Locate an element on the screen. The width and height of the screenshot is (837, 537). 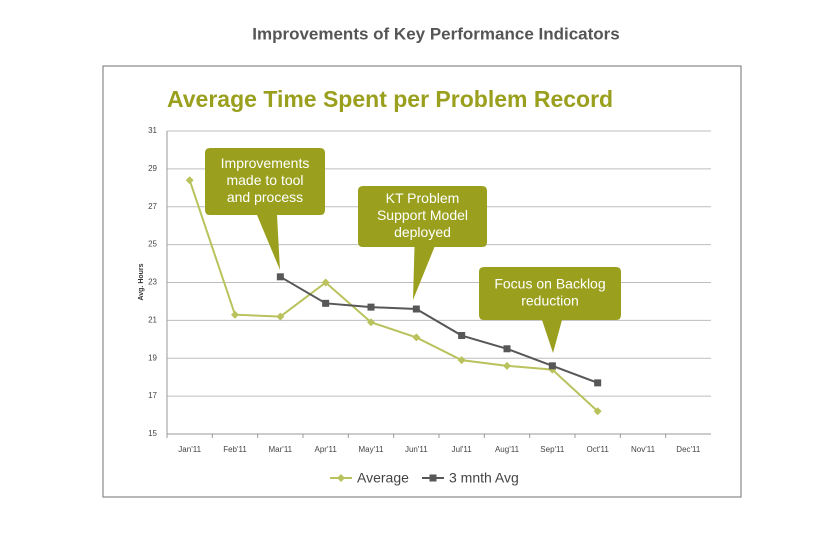
y-tick-label: 23 is located at coordinates (152, 282).